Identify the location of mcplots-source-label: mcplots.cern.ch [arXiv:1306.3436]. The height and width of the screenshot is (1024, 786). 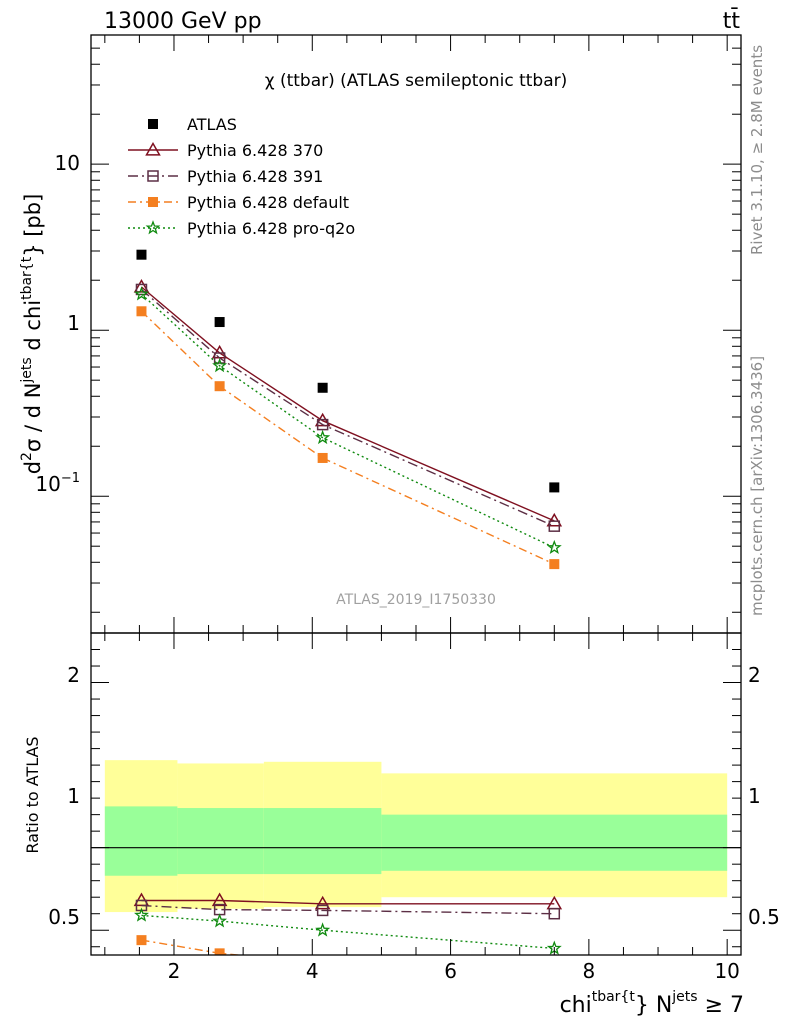
(757, 486).